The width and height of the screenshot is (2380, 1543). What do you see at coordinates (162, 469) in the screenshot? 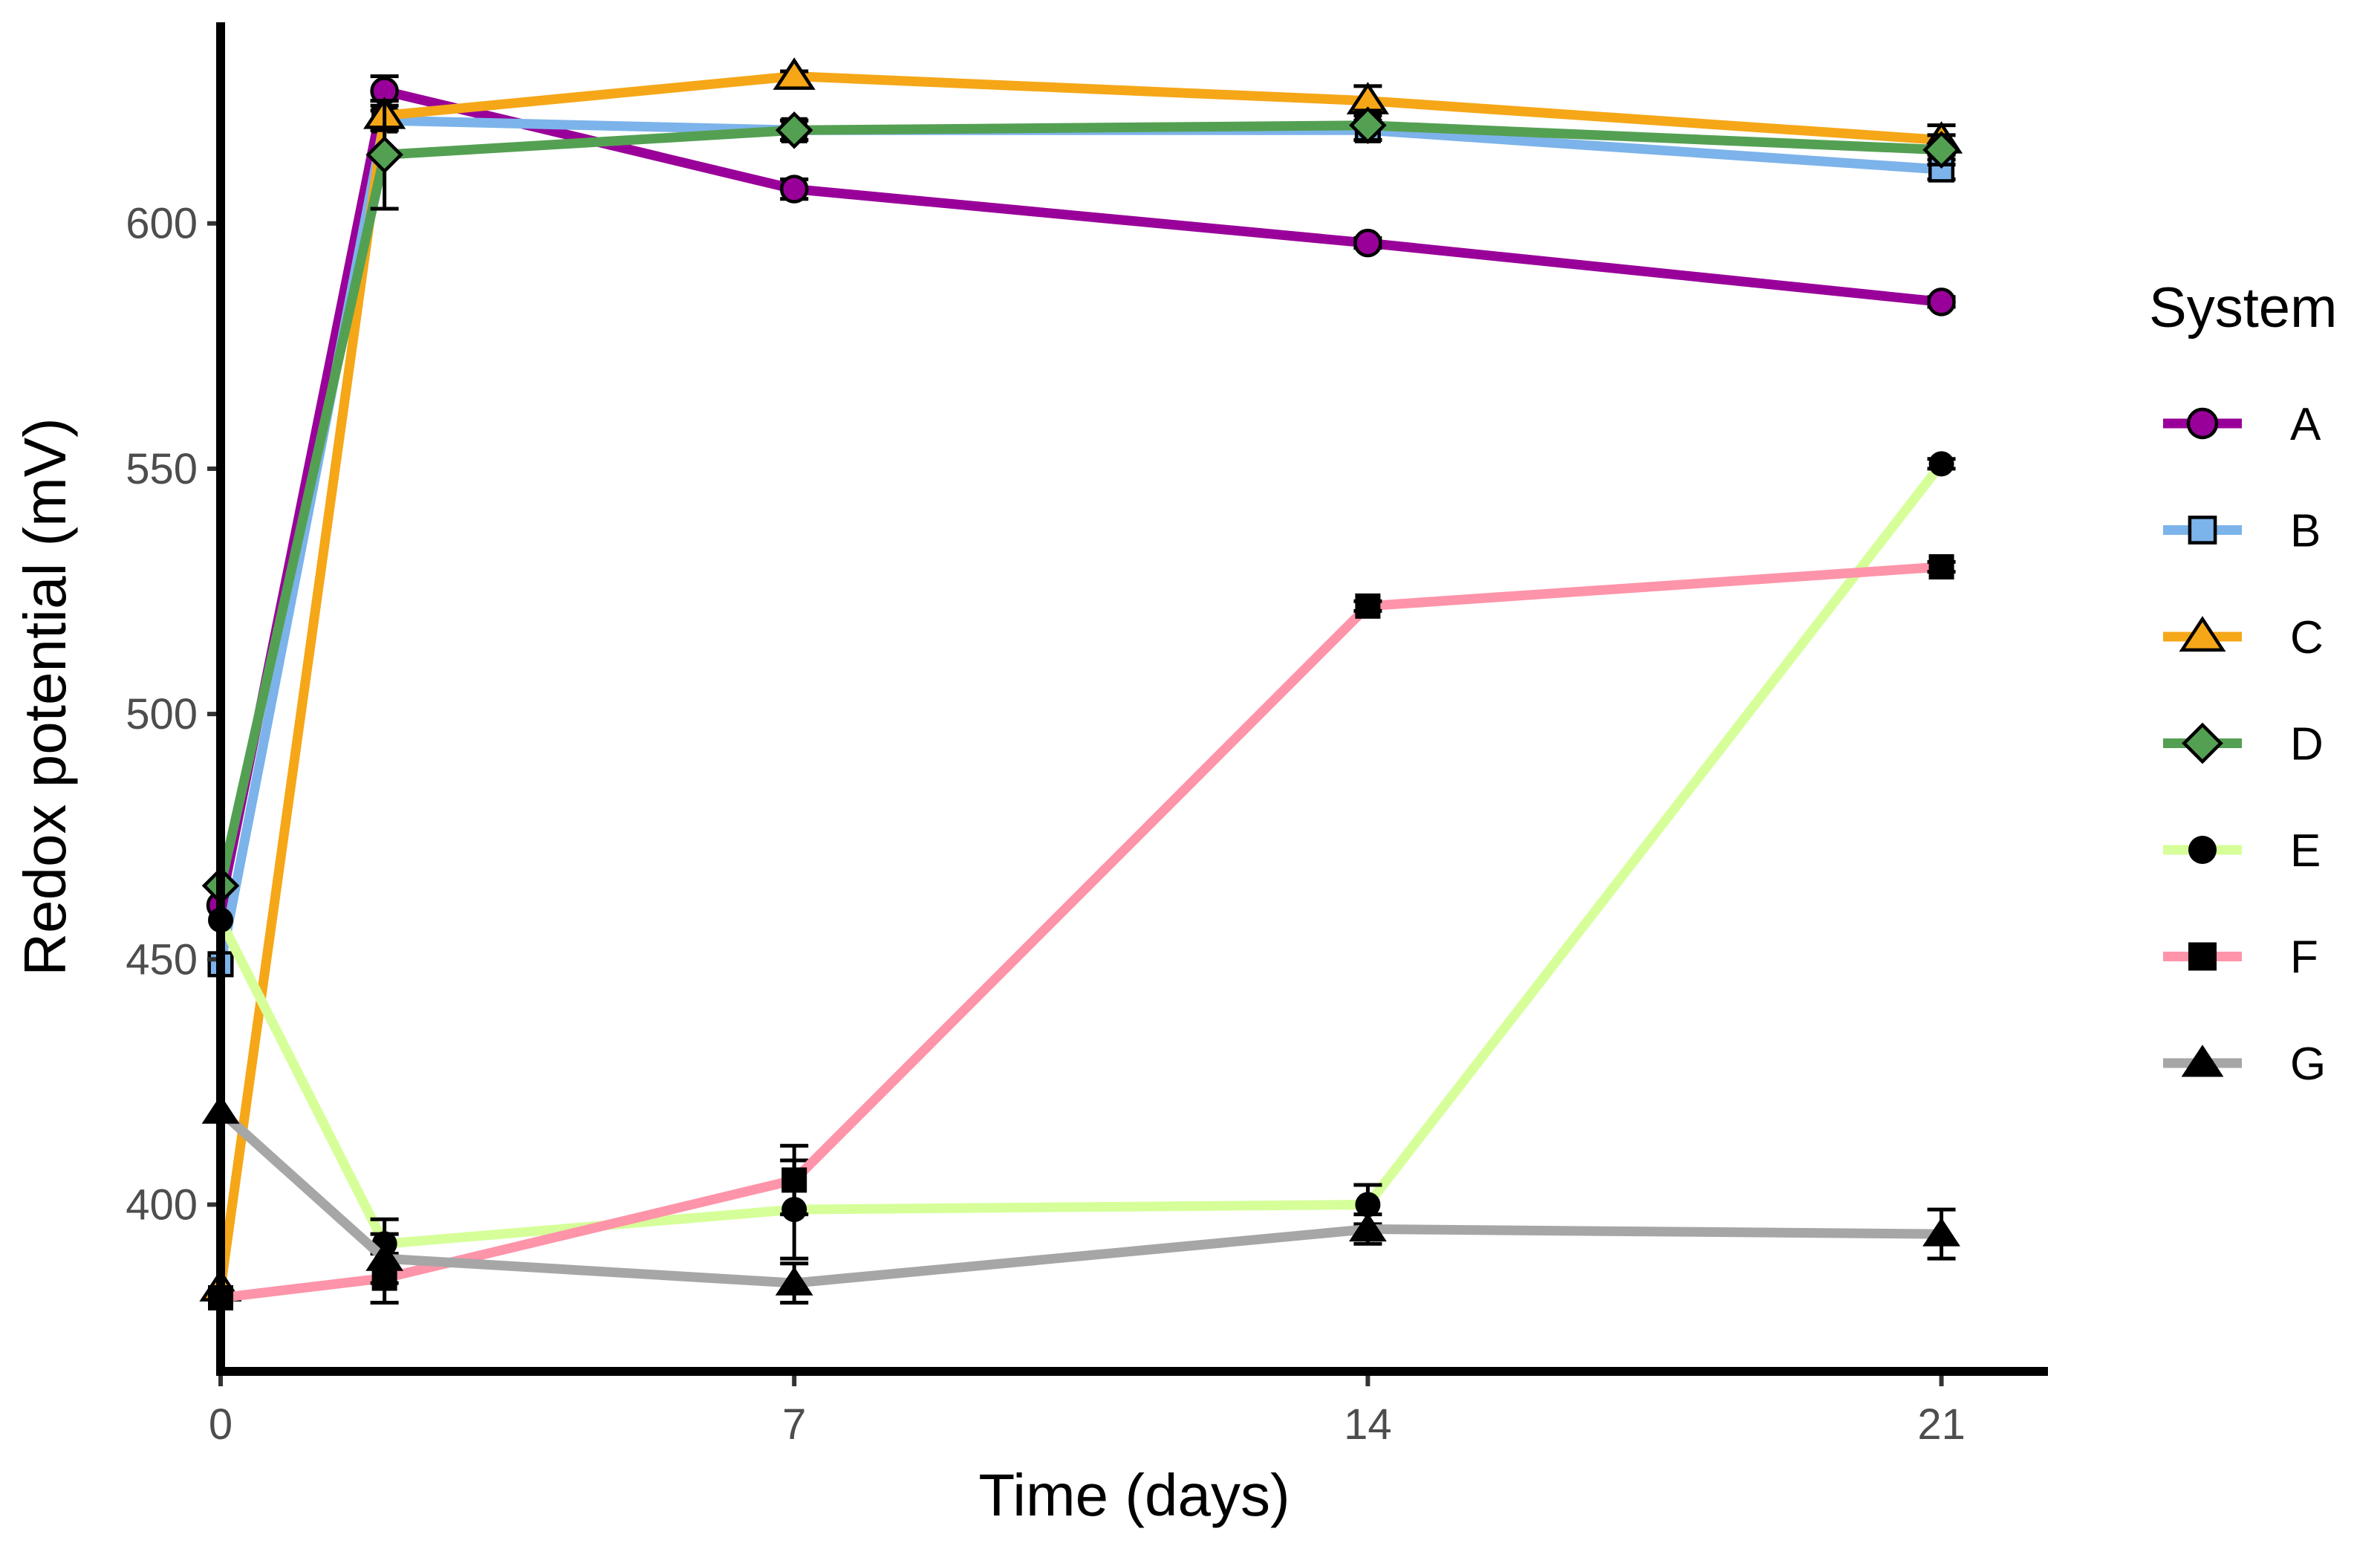
I see `y-tick-label: 550` at bounding box center [162, 469].